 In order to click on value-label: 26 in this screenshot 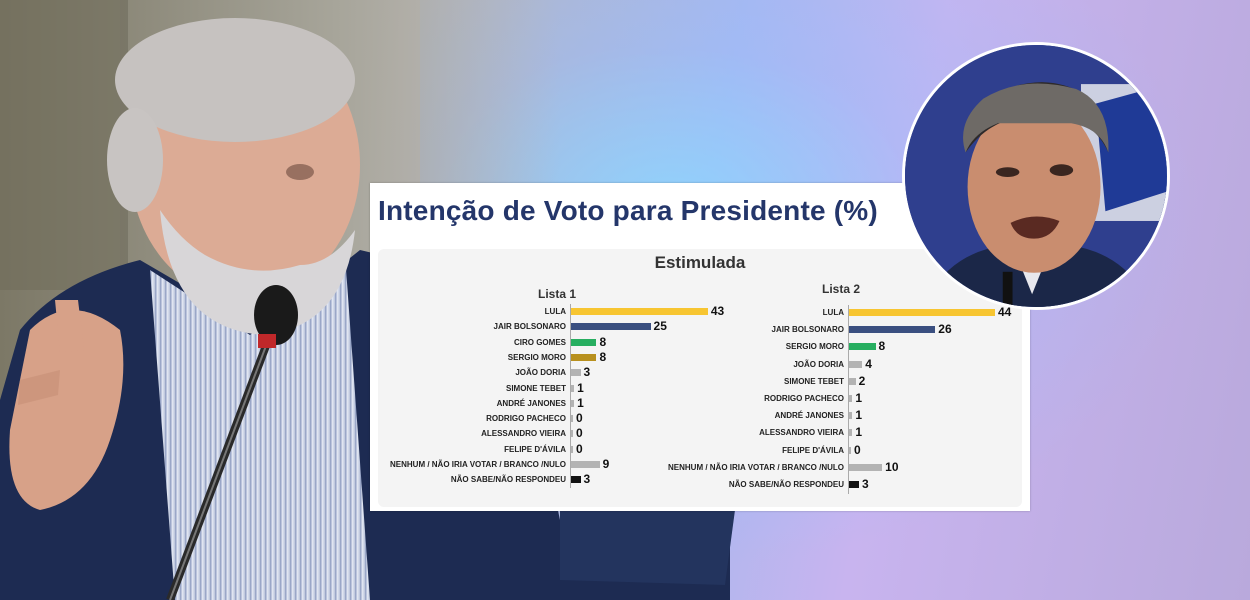, I will do `click(945, 329)`.